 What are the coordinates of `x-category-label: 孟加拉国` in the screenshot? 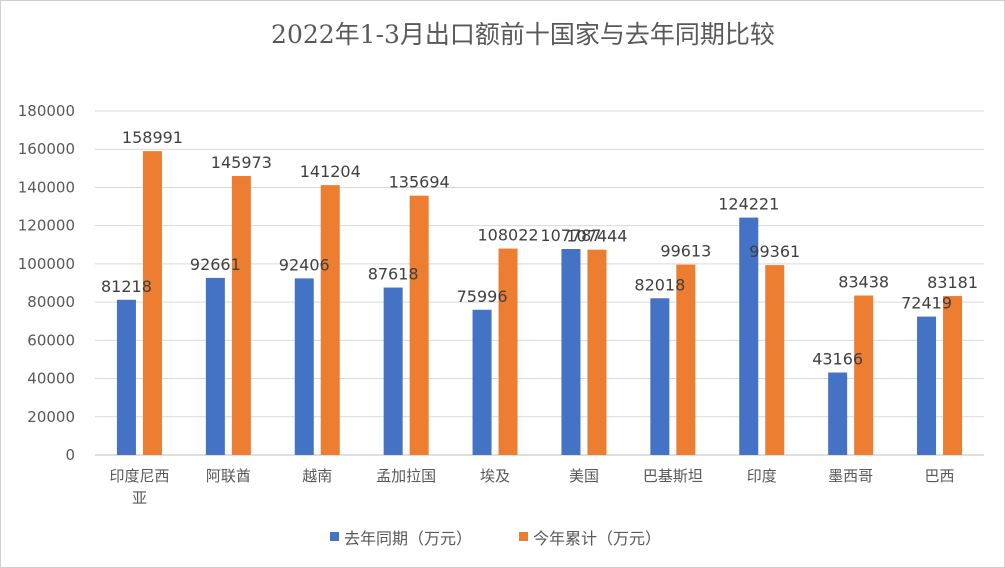 It's located at (406, 476).